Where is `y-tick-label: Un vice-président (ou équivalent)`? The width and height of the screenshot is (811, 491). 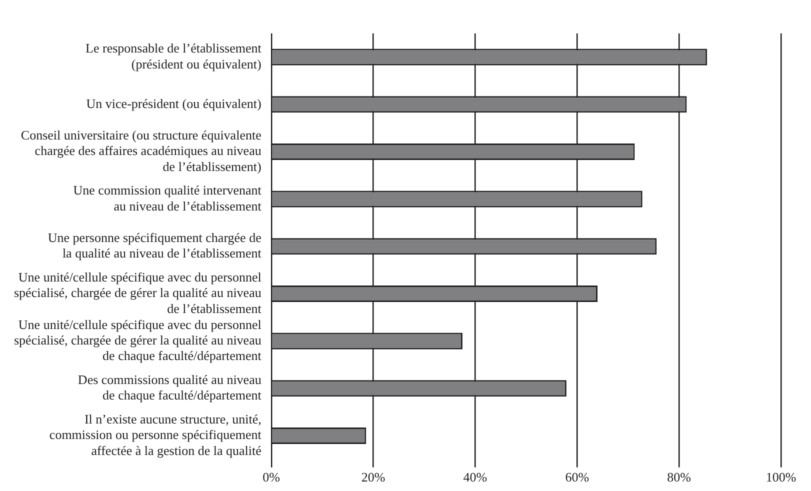
y-tick-label: Un vice-président (ou équivalent) is located at coordinates (174, 103).